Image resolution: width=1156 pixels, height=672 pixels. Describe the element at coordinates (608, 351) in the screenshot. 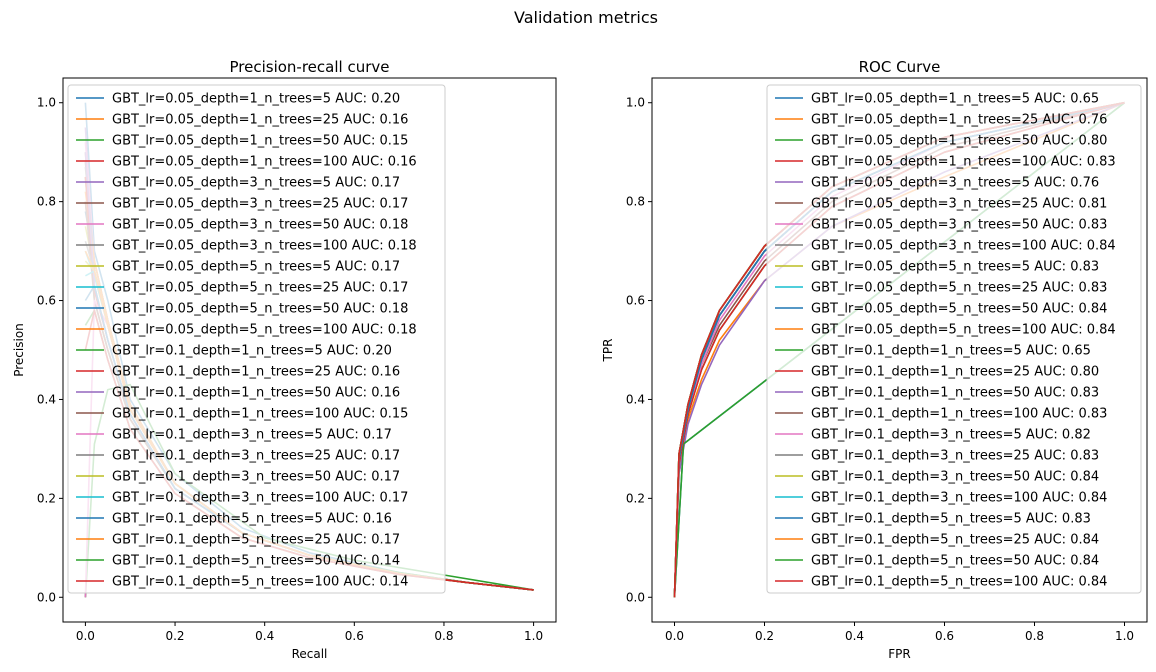

I see `y-axis-label: TPR` at that location.